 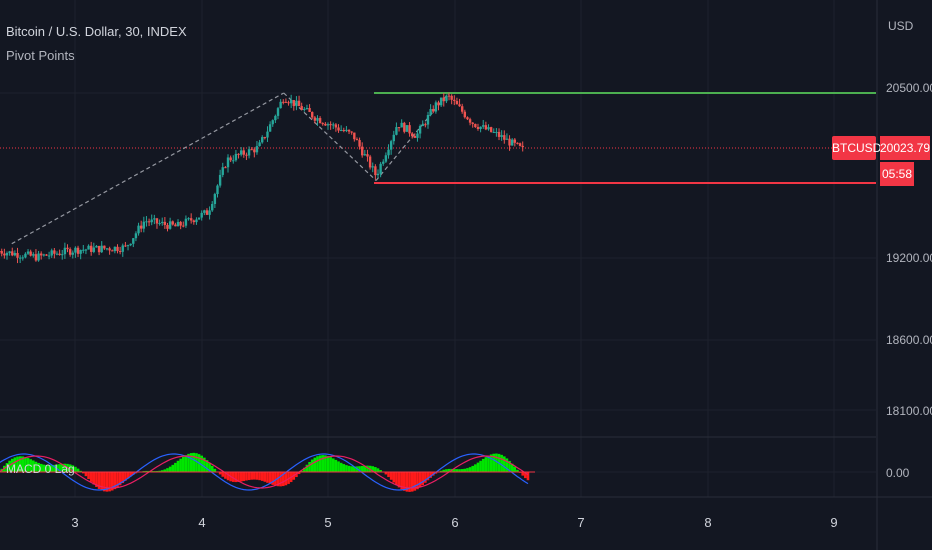 I want to click on date-label: 9, so click(x=834, y=522).